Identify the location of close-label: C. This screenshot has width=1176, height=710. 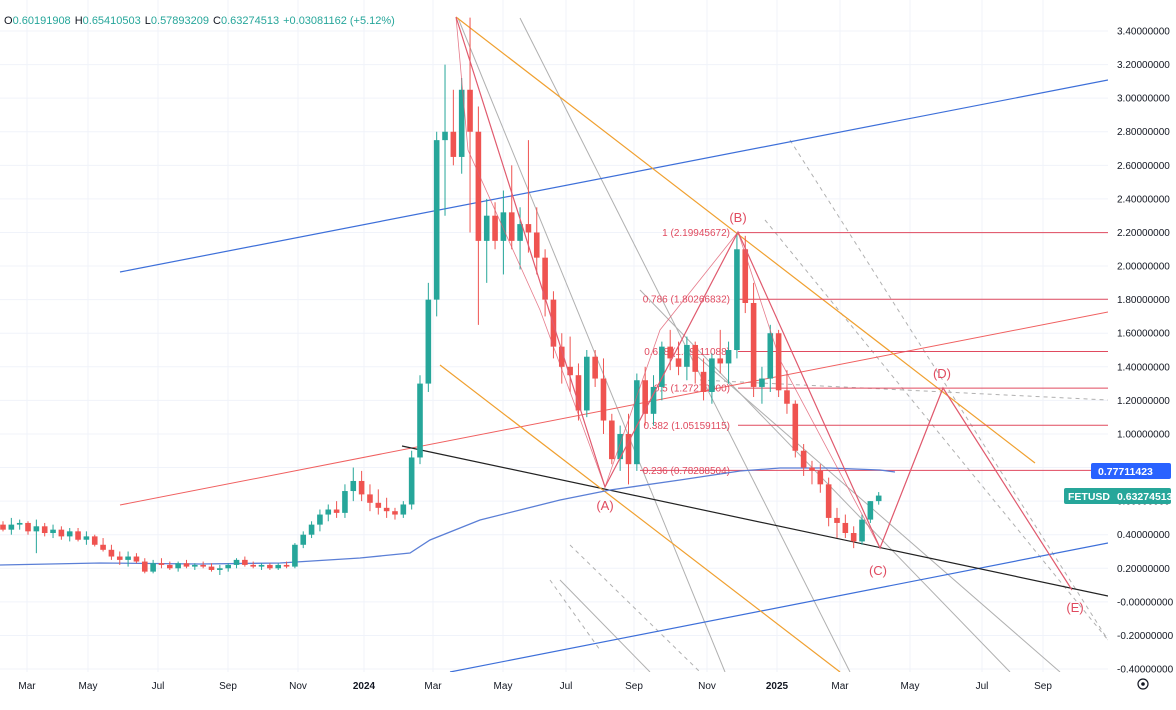
(217, 21).